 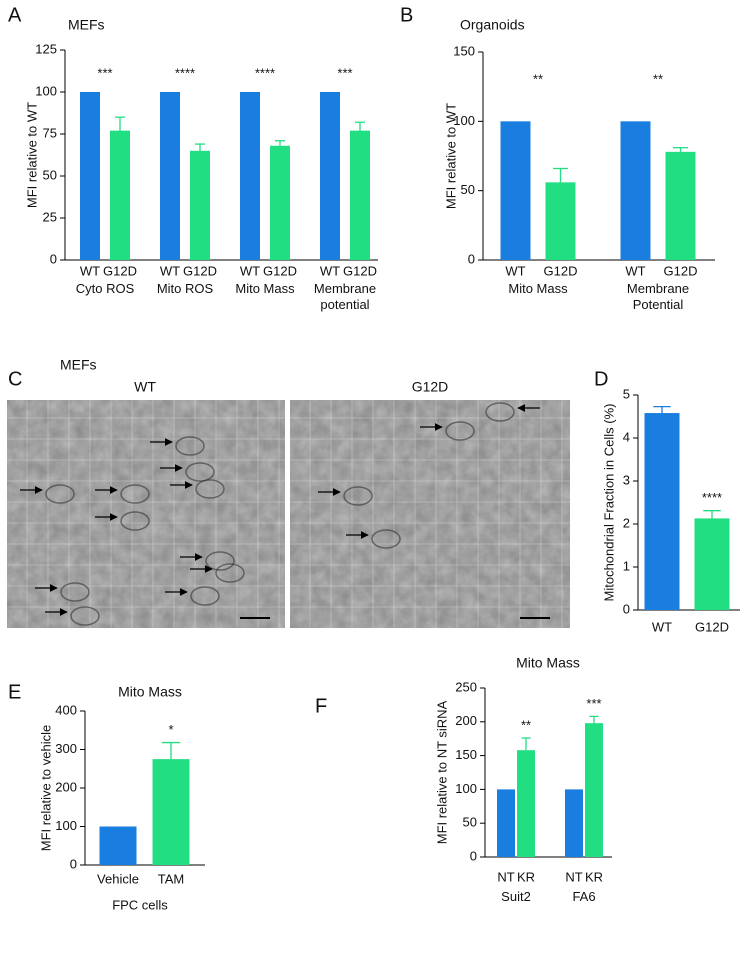 I want to click on group-label-box: Membrane Potential, so click(x=658, y=296).